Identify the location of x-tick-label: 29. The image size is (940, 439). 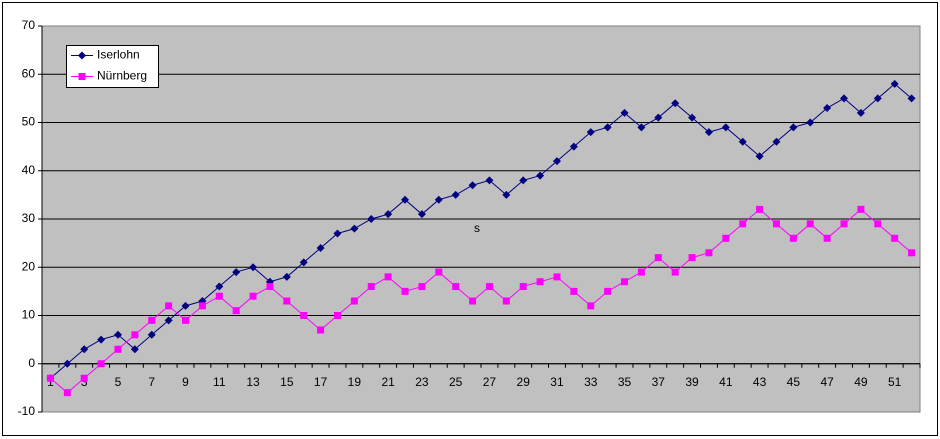
(524, 382).